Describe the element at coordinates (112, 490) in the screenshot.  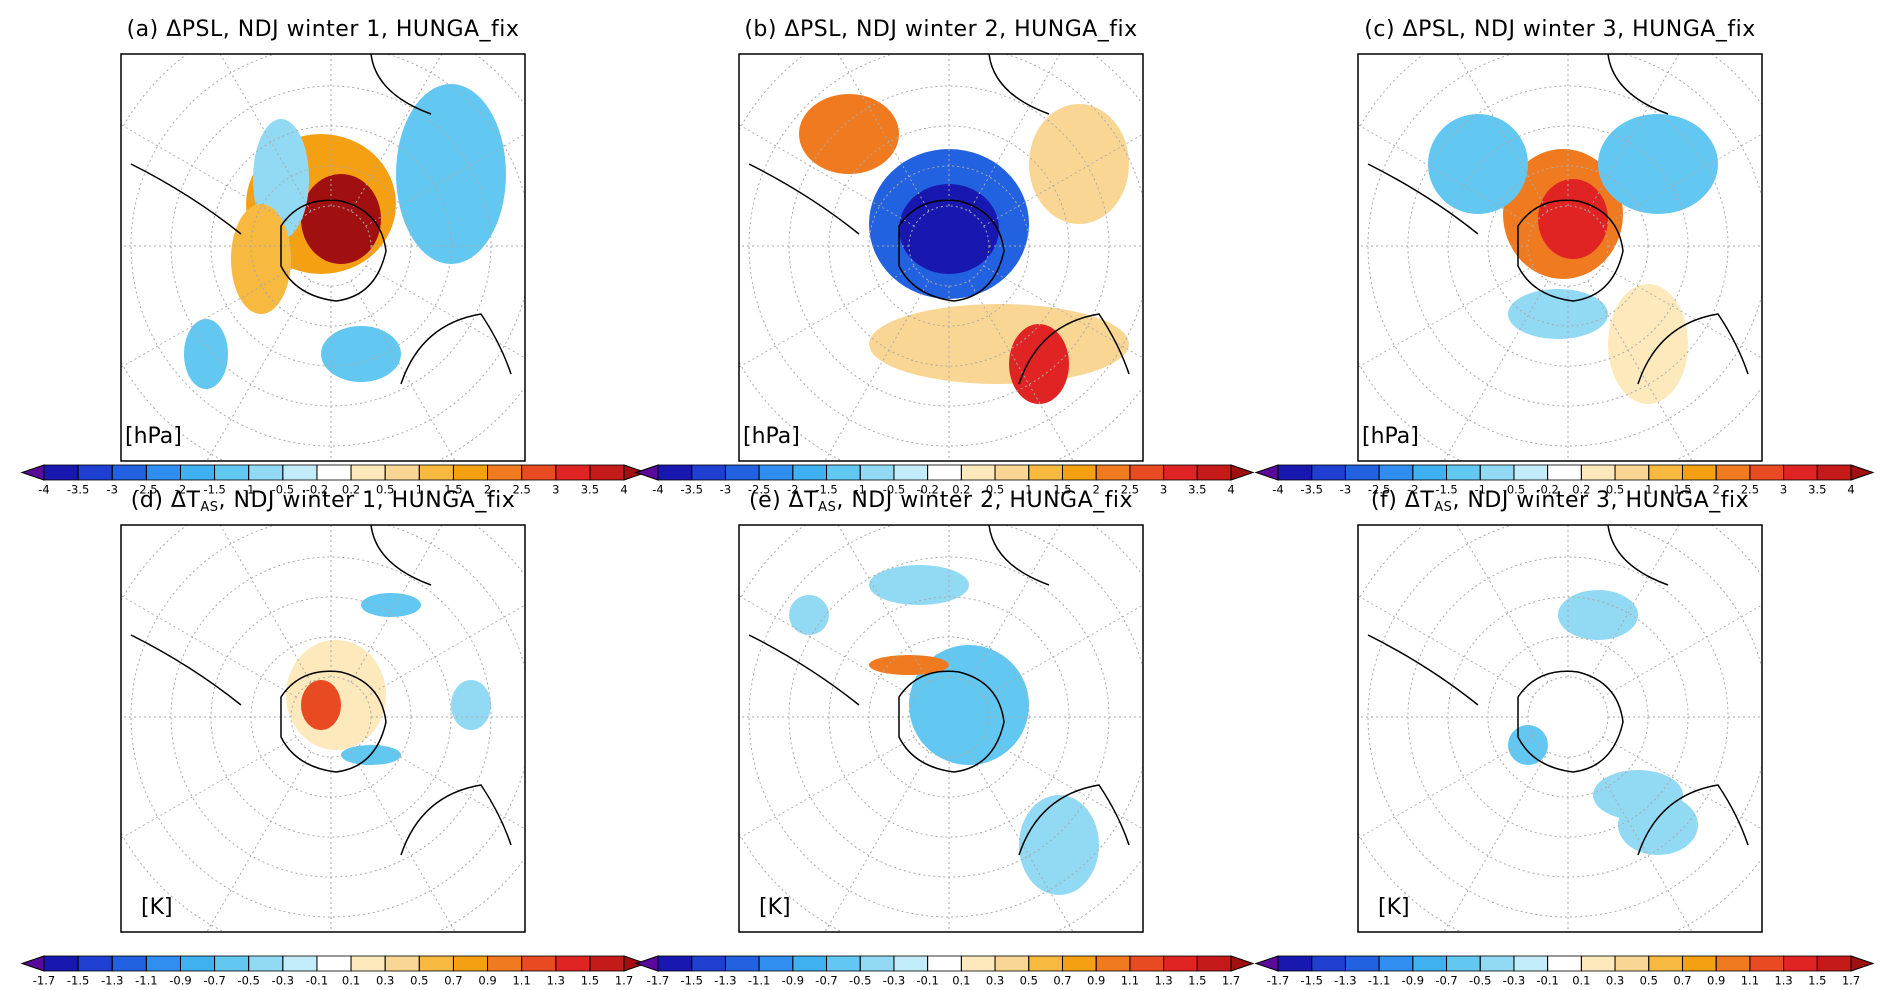
I see `colorbar-label: -3` at that location.